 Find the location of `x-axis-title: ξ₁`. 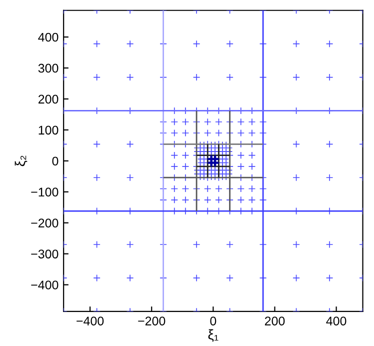

x-axis-title: ξ₁ is located at coordinates (213, 335).